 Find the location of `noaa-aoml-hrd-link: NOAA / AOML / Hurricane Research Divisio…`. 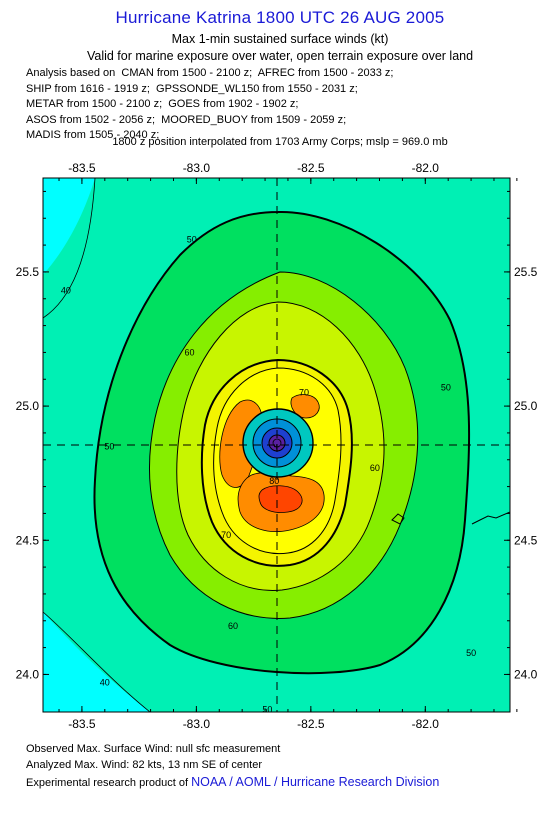

noaa-aoml-hrd-link: NOAA / AOML / Hurricane Research Divisio… is located at coordinates (315, 782).